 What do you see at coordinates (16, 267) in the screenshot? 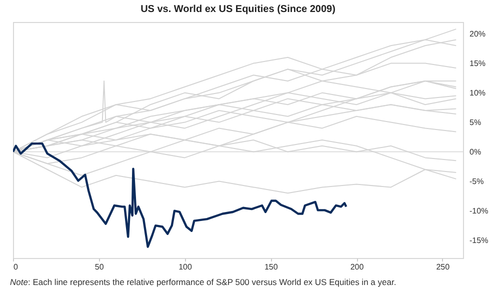
I see `x-tick-label: 0` at bounding box center [16, 267].